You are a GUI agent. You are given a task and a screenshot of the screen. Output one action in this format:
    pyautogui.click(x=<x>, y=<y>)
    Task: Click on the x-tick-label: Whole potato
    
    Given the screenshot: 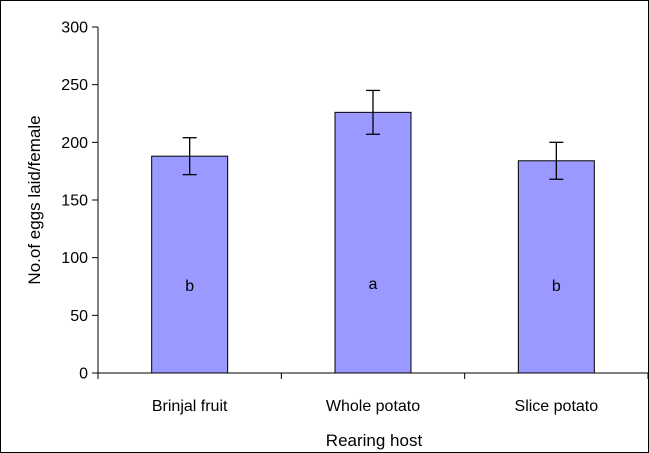 What is the action you would take?
    pyautogui.click(x=373, y=406)
    